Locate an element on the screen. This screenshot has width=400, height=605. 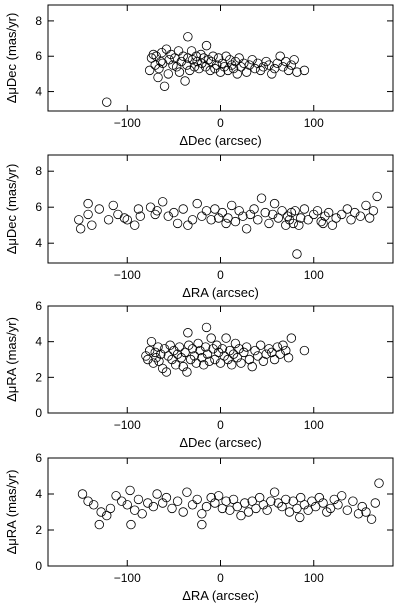
y-tick-label: 4 is located at coordinates (38, 494).